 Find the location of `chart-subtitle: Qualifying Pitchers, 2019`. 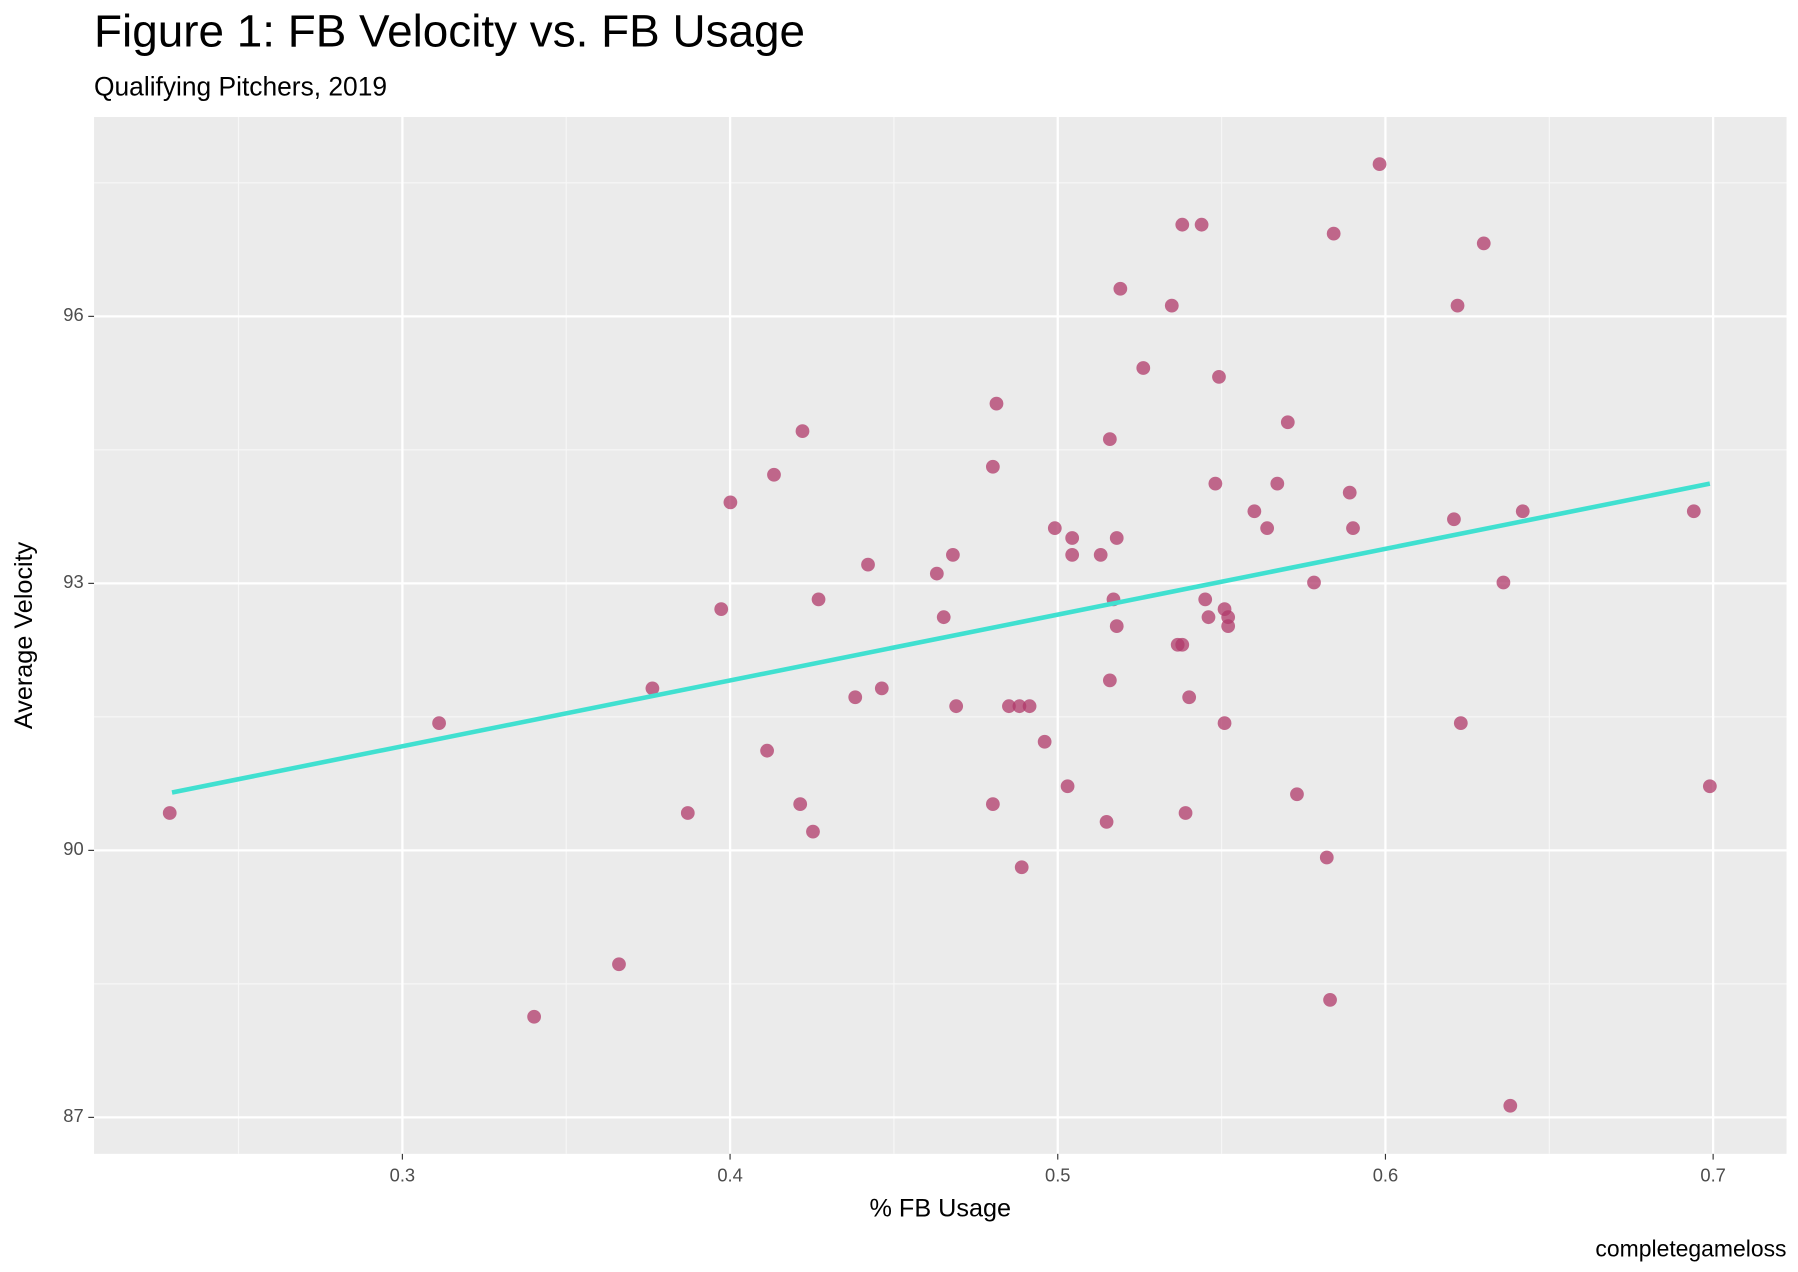

chart-subtitle: Qualifying Pitchers, 2019 is located at coordinates (240, 86).